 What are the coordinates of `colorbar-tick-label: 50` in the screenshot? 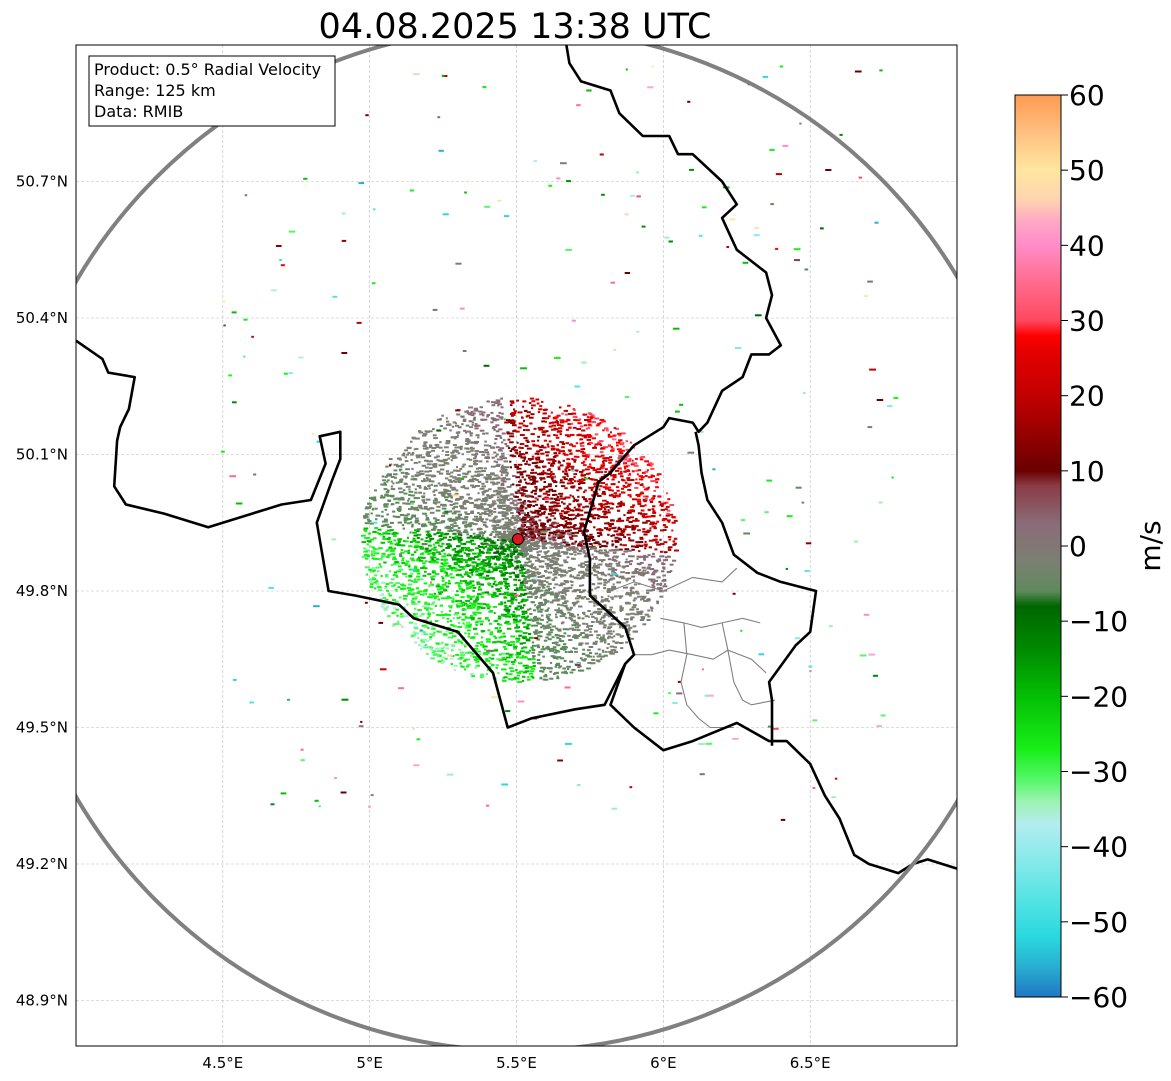 It's located at (1087, 170).